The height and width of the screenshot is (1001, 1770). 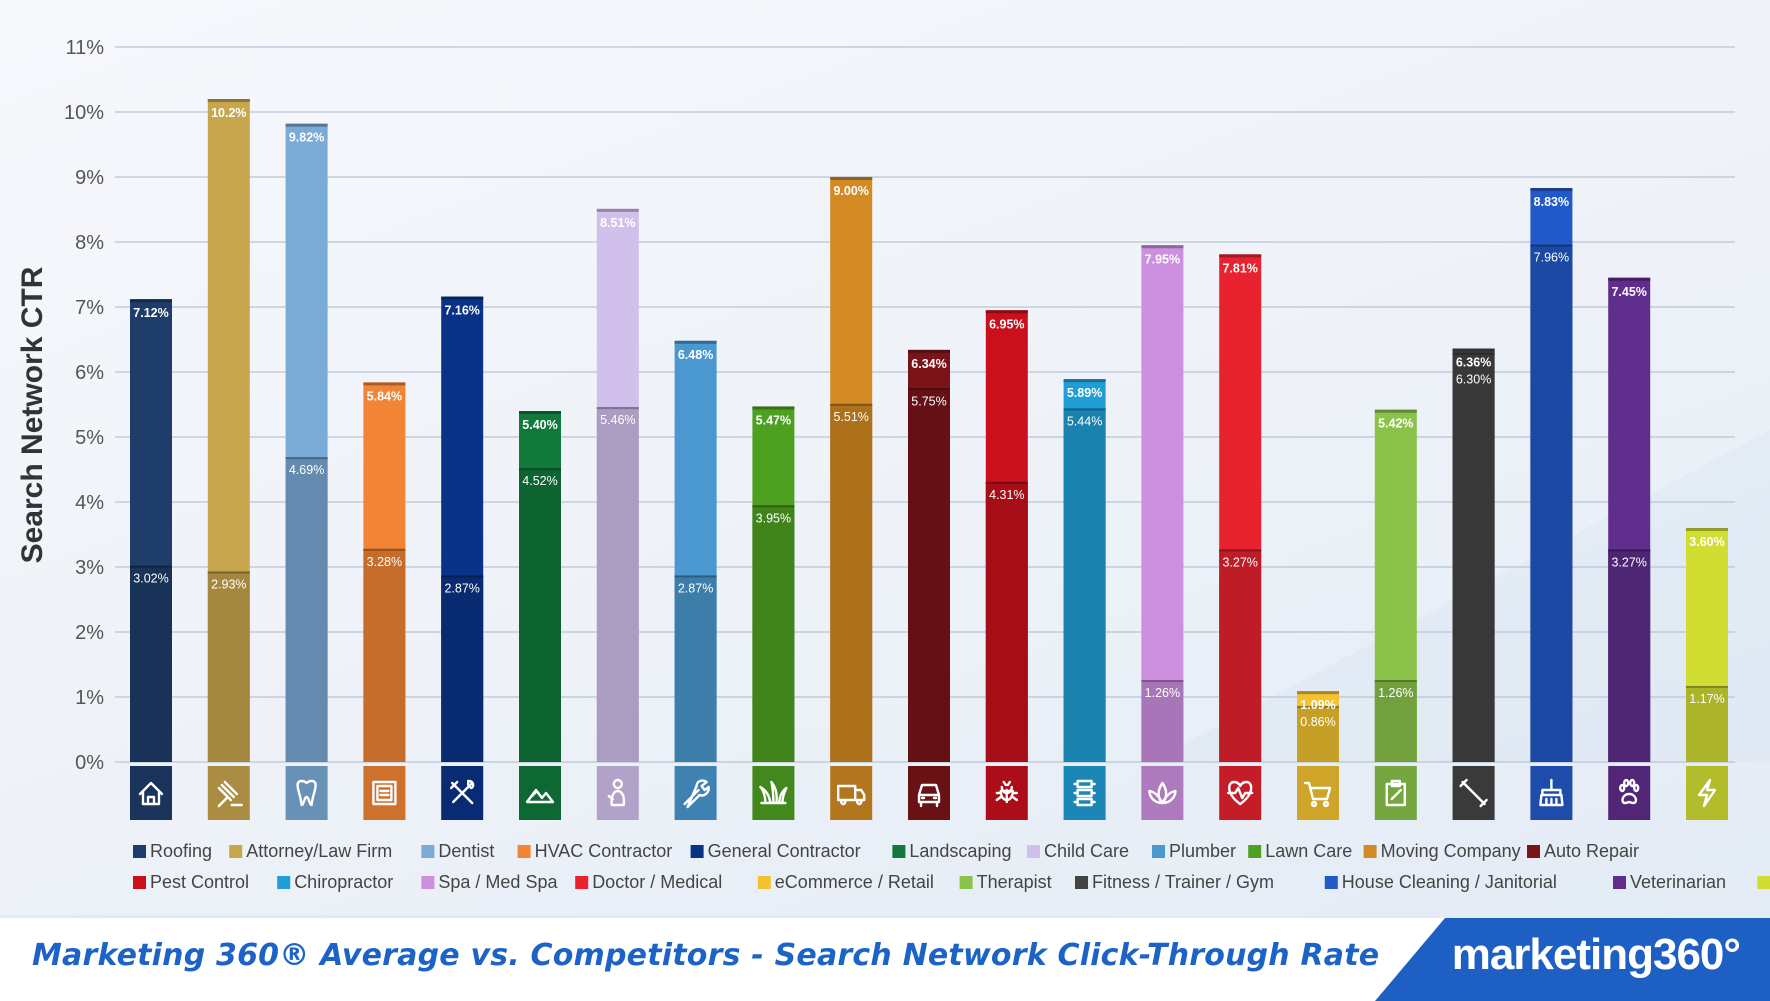 I want to click on legend-label: Moving Company, so click(x=1451, y=851).